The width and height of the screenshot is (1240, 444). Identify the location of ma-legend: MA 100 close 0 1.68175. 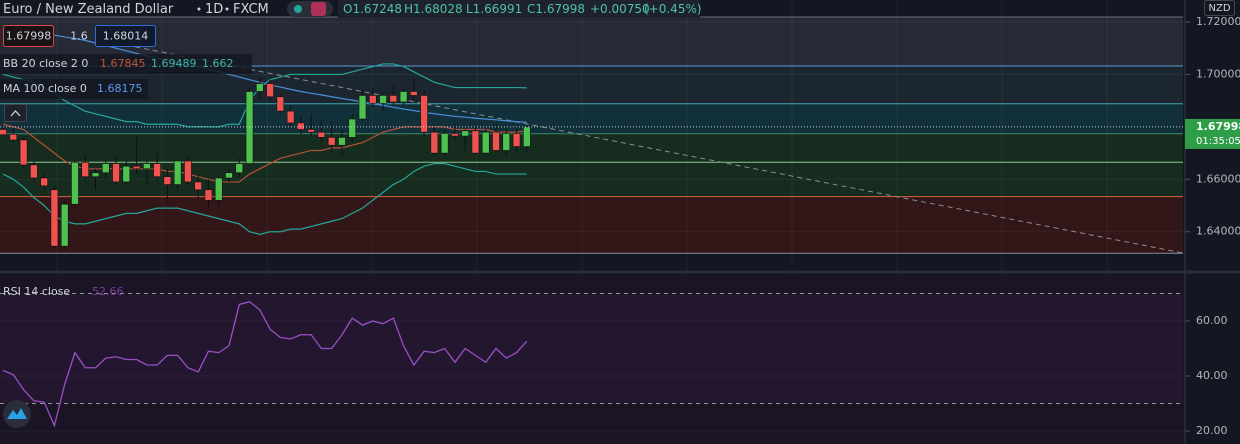
(73, 88).